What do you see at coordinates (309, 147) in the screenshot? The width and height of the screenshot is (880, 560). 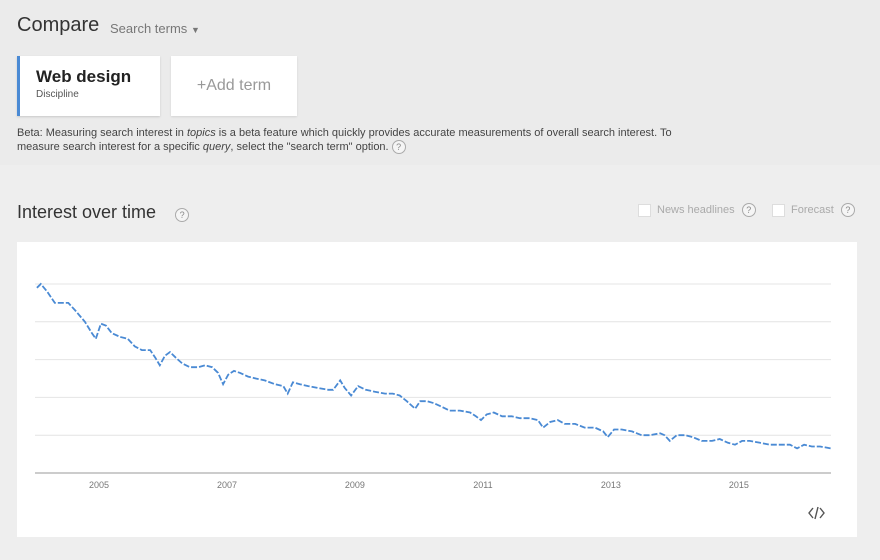 I see `note-text: , select the "search term" option.` at bounding box center [309, 147].